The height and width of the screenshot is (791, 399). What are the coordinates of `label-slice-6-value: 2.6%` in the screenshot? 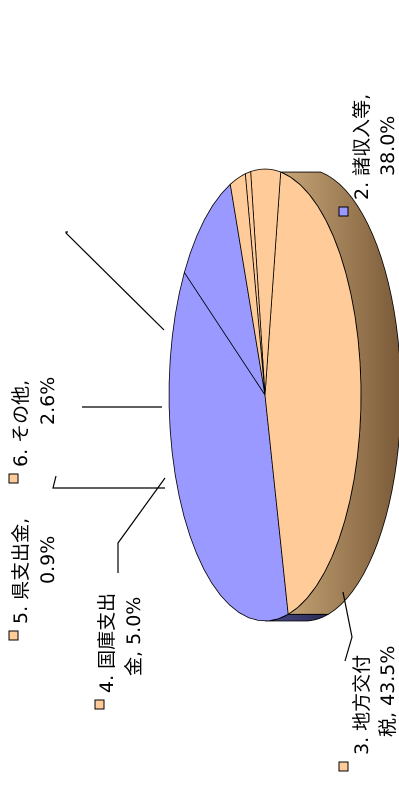 It's located at (48, 401).